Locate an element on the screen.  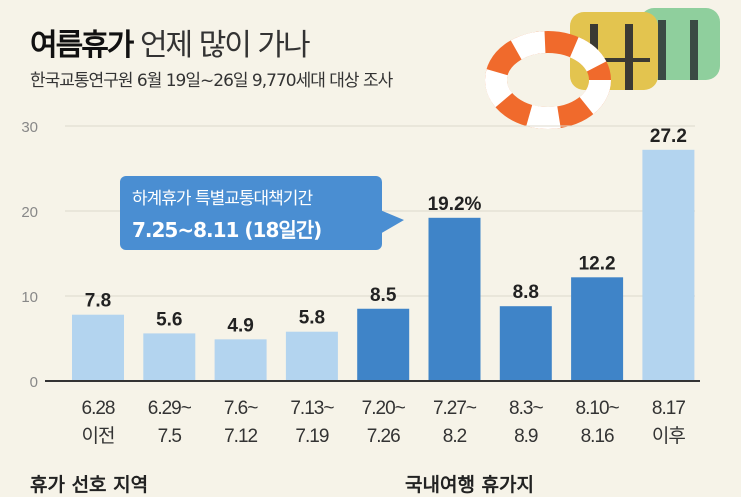
x-tick-label: 7.12 is located at coordinates (240, 436).